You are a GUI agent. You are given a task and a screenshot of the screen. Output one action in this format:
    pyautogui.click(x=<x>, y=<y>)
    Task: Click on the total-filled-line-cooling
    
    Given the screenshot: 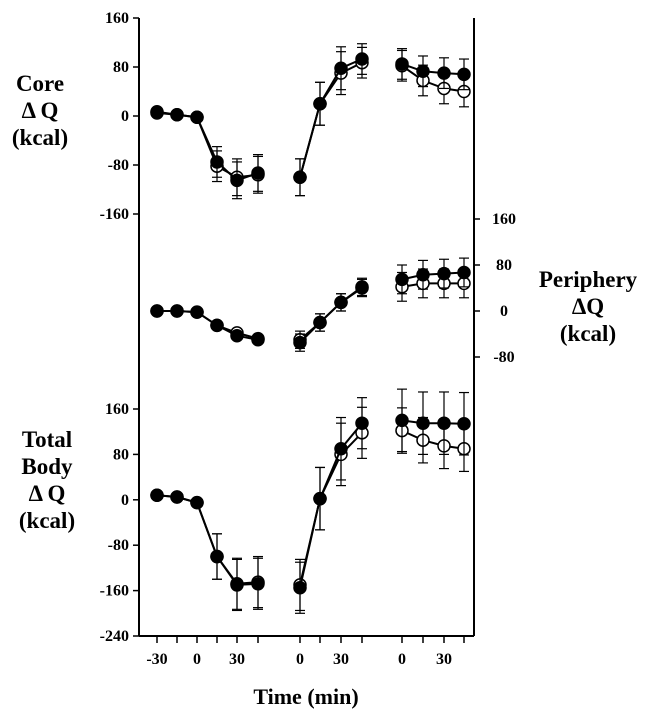 What is the action you would take?
    pyautogui.click(x=207, y=540)
    